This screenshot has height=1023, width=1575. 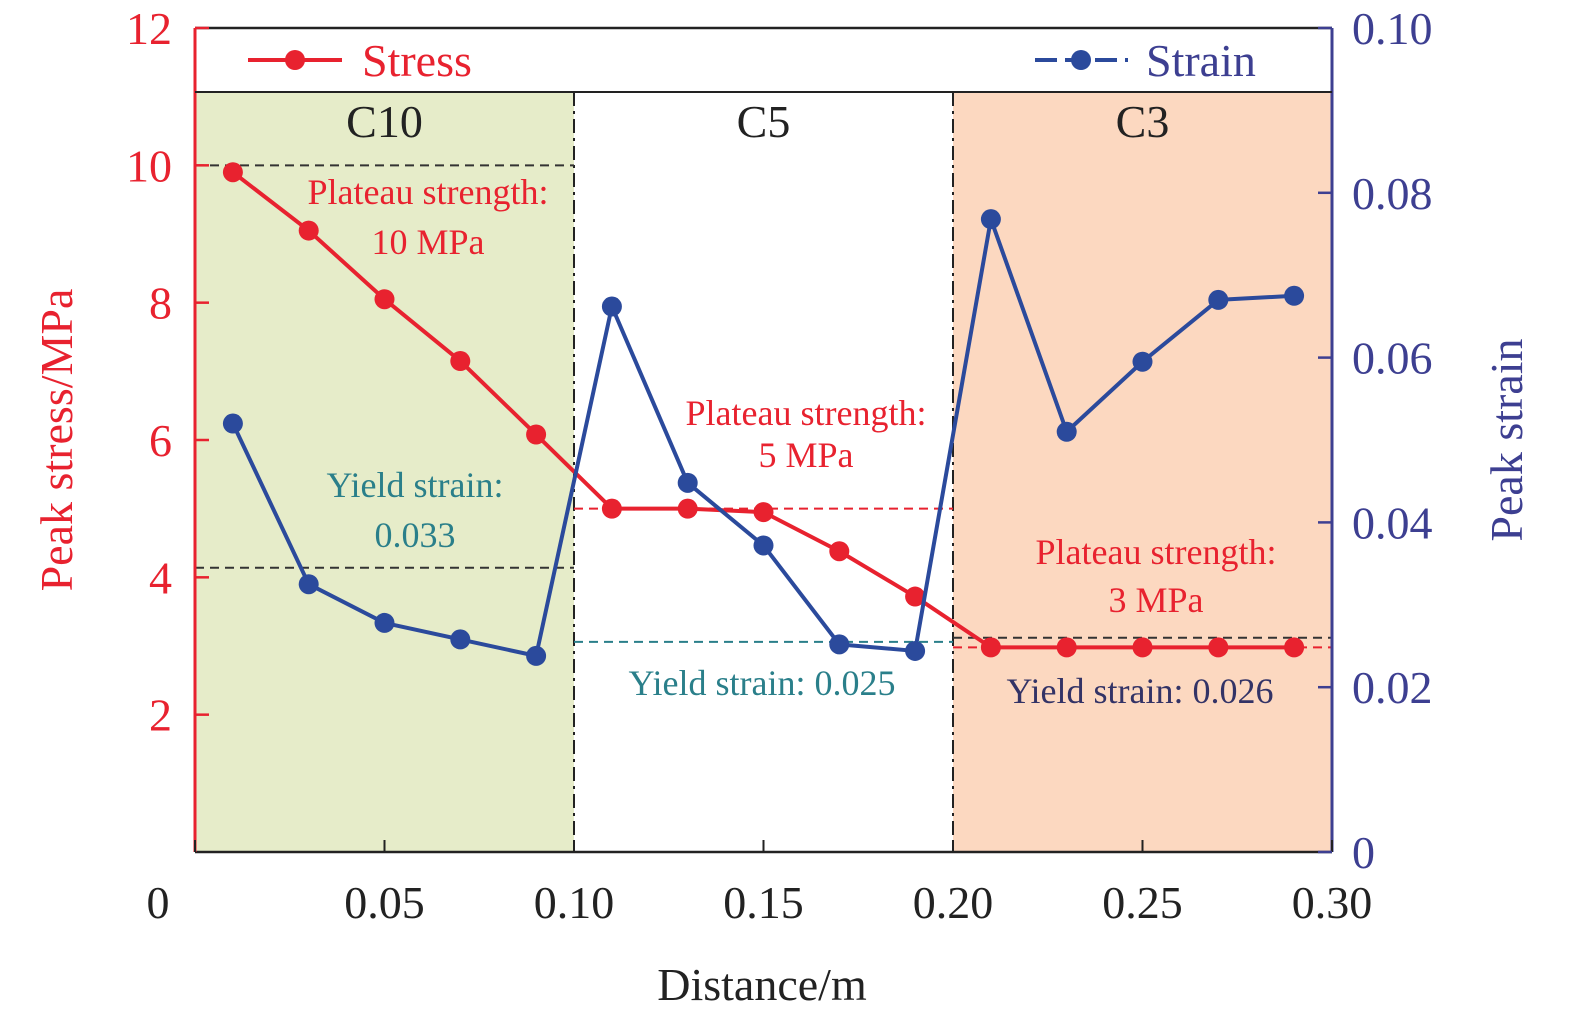 I want to click on annotation-3-line-2: 5 MPa, so click(x=805, y=455).